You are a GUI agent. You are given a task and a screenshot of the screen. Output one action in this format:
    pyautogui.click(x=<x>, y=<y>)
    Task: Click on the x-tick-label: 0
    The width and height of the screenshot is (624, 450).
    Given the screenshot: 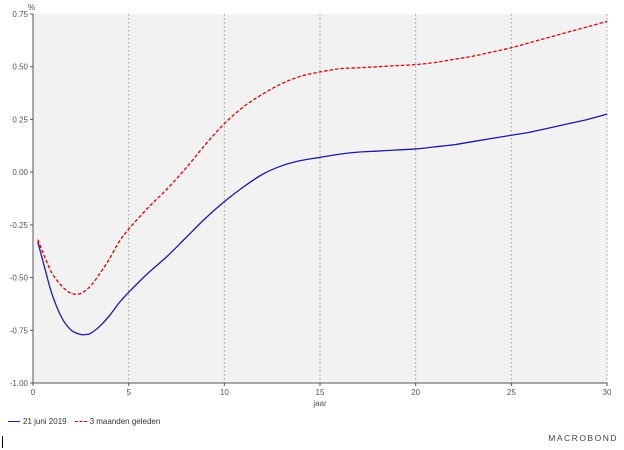 What is the action you would take?
    pyautogui.click(x=33, y=392)
    